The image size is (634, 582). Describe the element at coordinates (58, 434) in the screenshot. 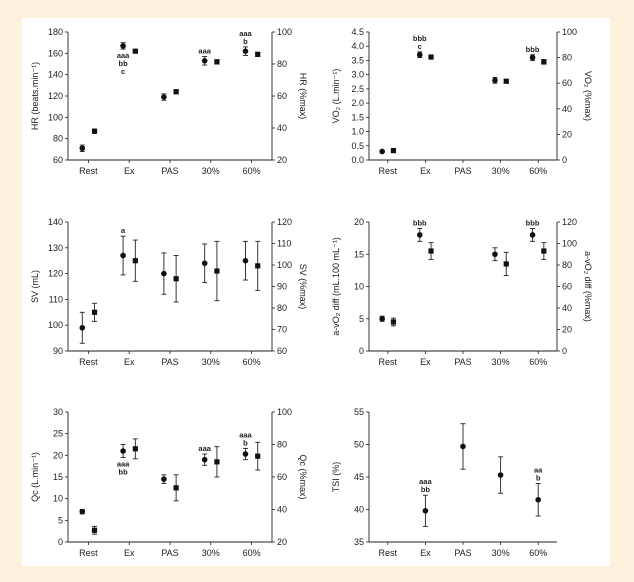

I see `y-tick-label: 25` at that location.